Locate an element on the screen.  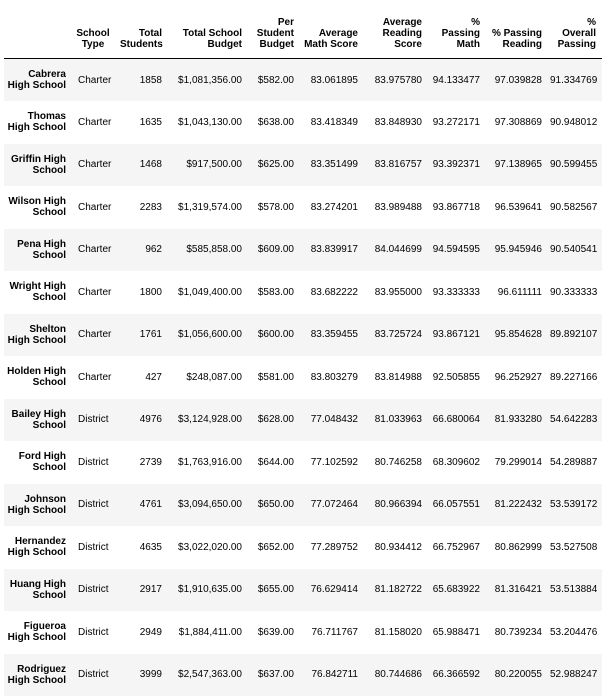
cell-pct-overall: 90.599455 is located at coordinates (575, 165).